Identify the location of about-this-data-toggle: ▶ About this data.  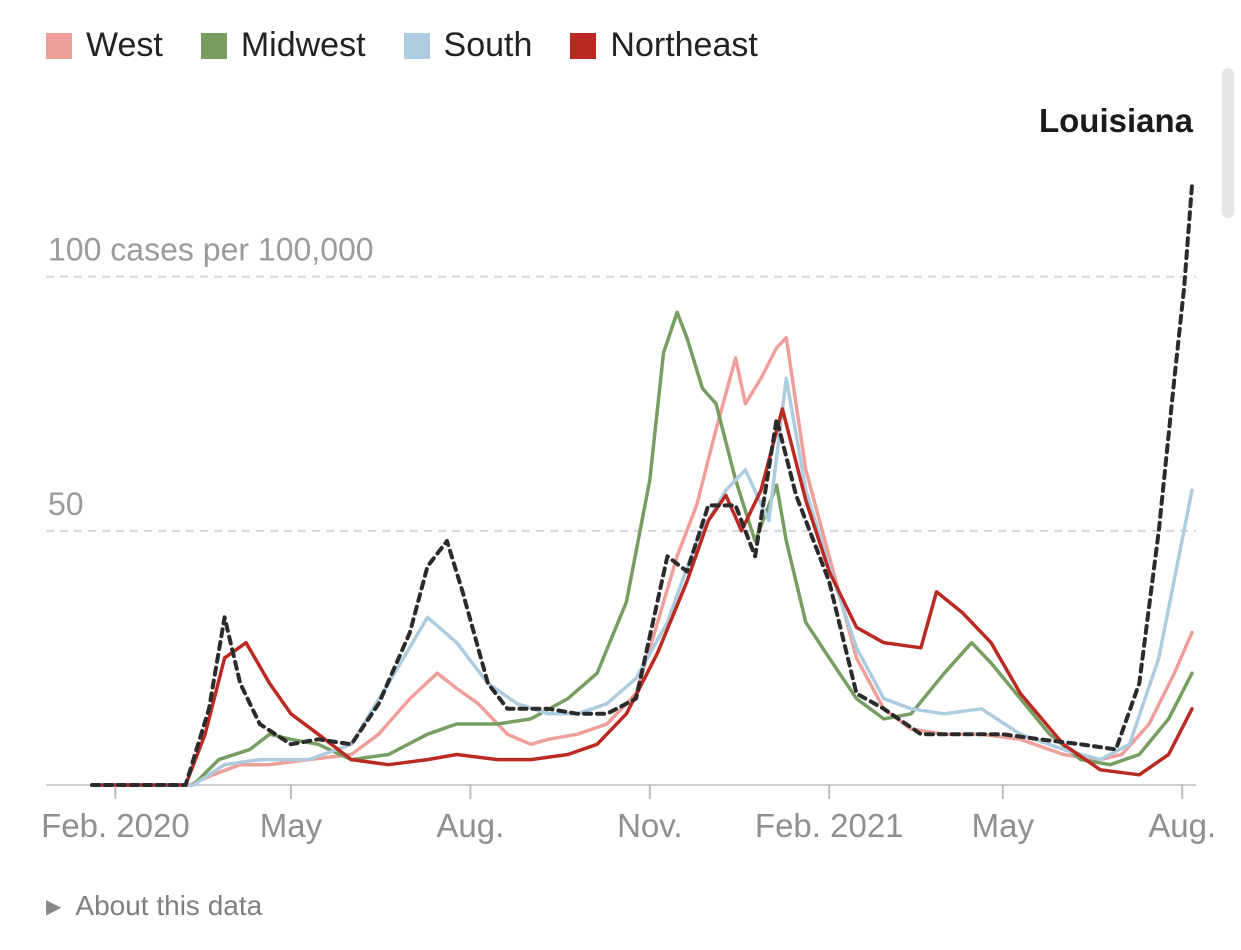
(154, 906).